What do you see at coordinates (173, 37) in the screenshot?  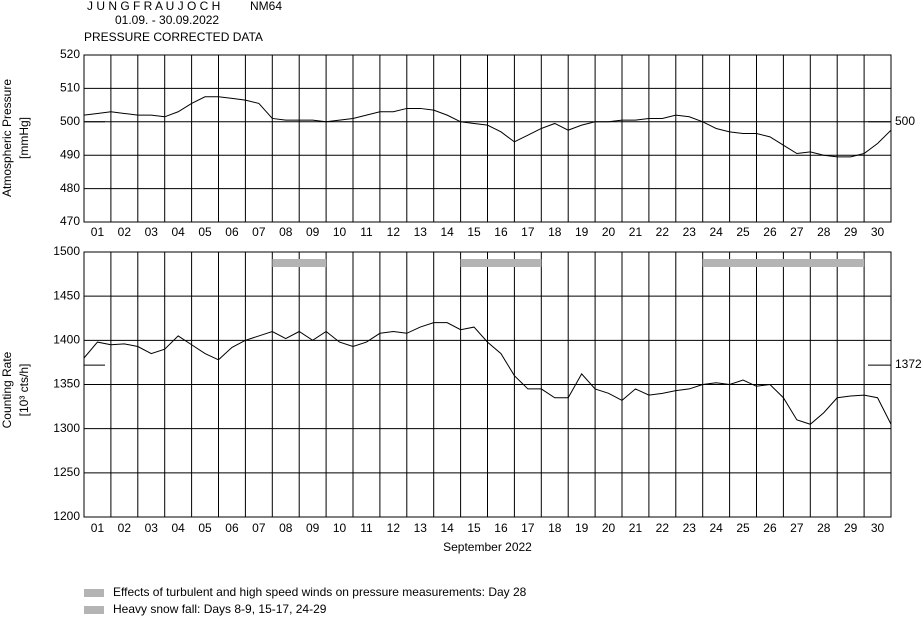 I see `subtitle: PRESSURE CORRECTED DATA` at bounding box center [173, 37].